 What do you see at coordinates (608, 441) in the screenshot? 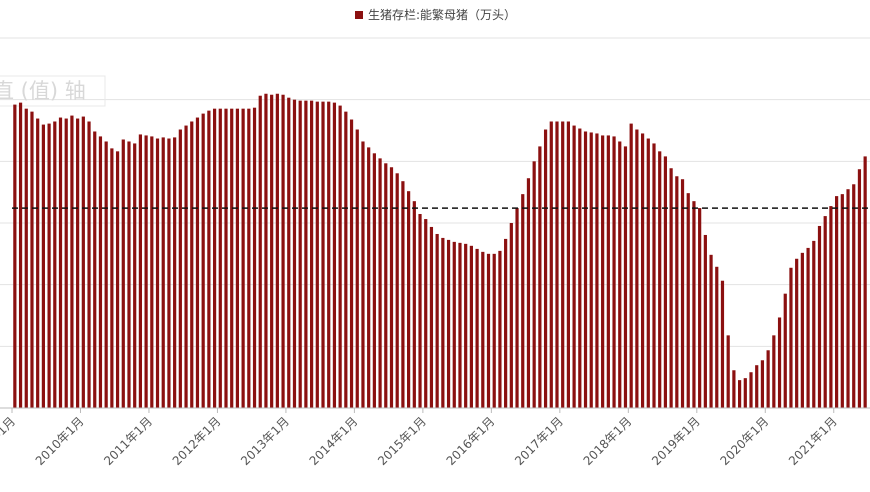
I see `x-tick-label: 2018年1月` at bounding box center [608, 441].